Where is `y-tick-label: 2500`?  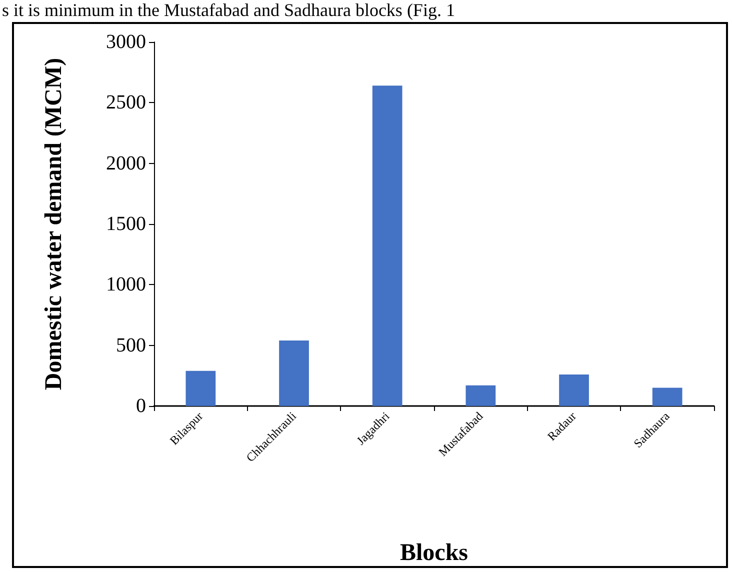
y-tick-label: 2500 is located at coordinates (126, 103).